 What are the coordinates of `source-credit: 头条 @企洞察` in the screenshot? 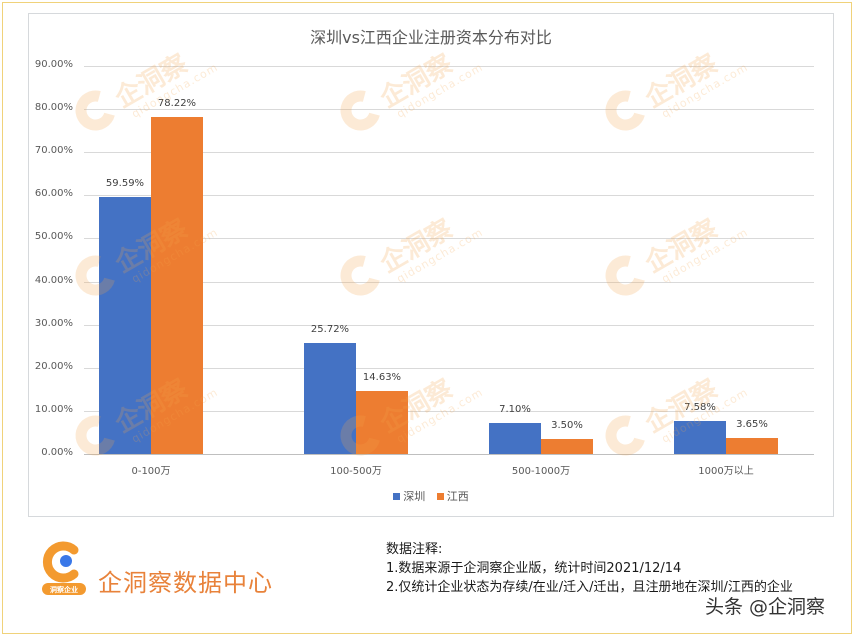 It's located at (765, 607).